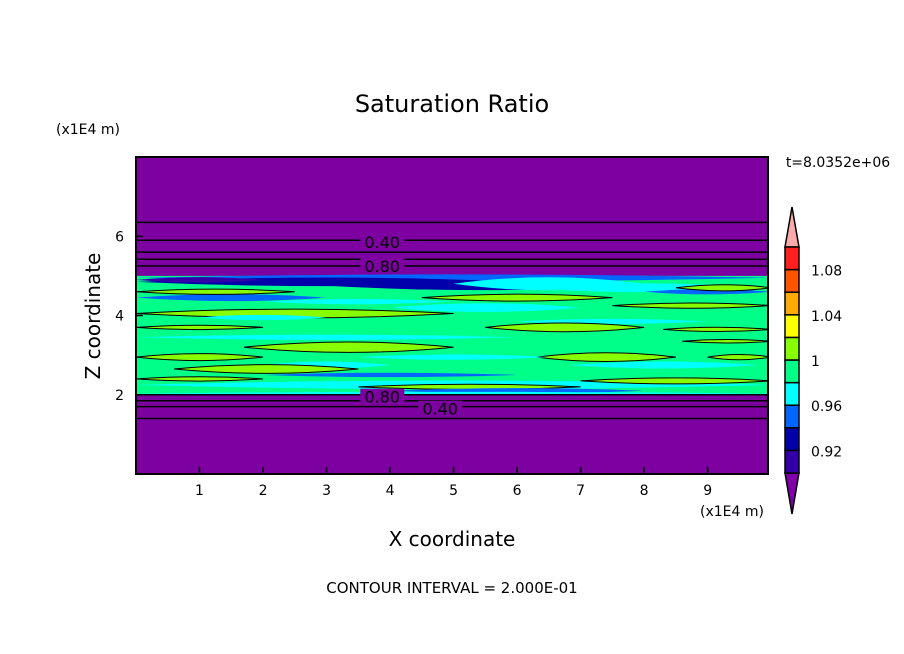 The width and height of the screenshot is (904, 654). Describe the element at coordinates (580, 491) in the screenshot. I see `x-tick-label: 7` at that location.